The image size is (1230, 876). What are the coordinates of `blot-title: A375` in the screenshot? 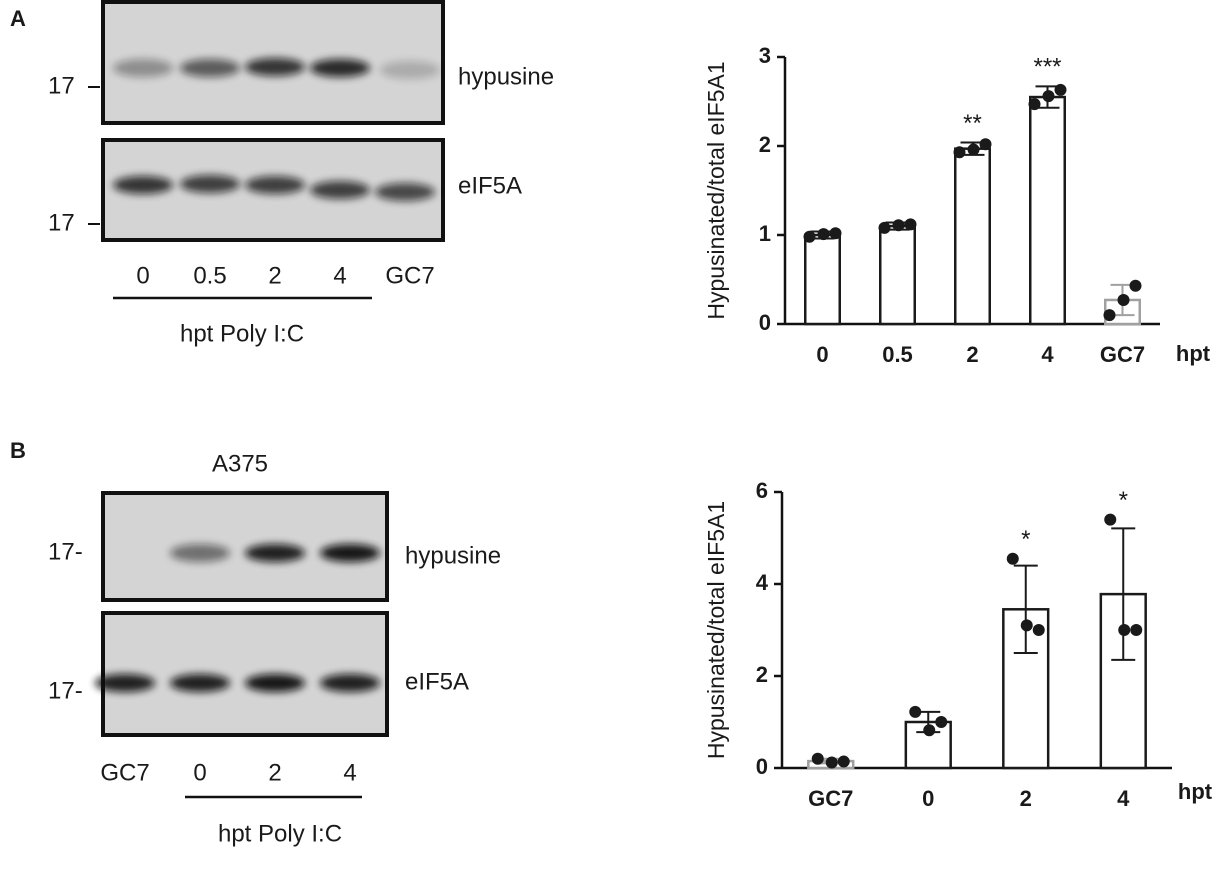 It's located at (240, 463).